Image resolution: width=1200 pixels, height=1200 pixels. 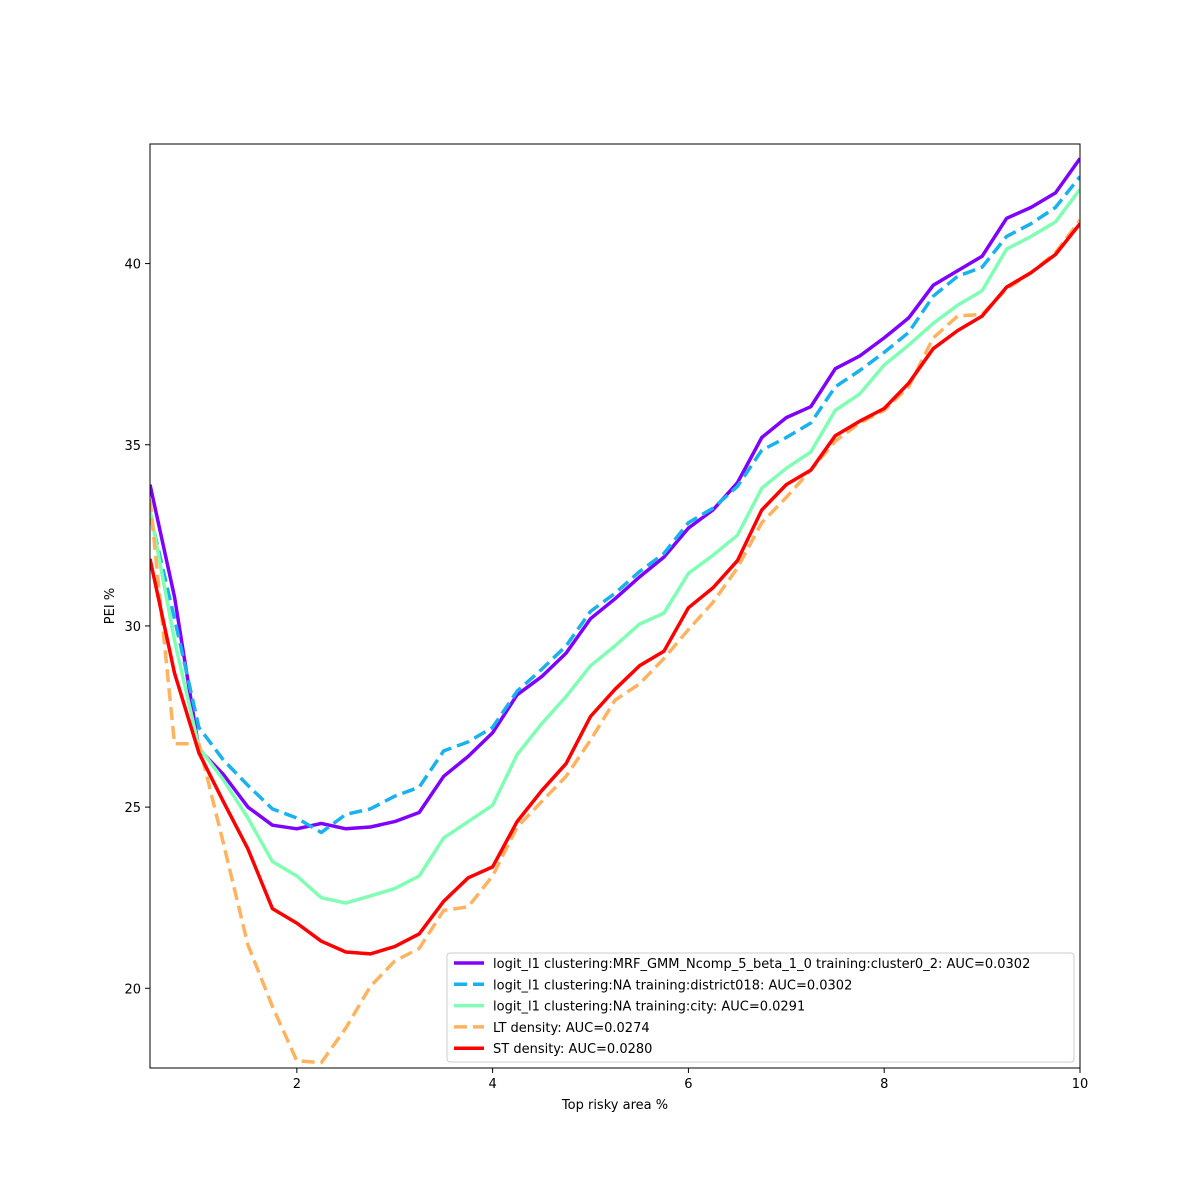 I want to click on legend-label-5: ST density: AUC=0.0280, so click(x=572, y=1049).